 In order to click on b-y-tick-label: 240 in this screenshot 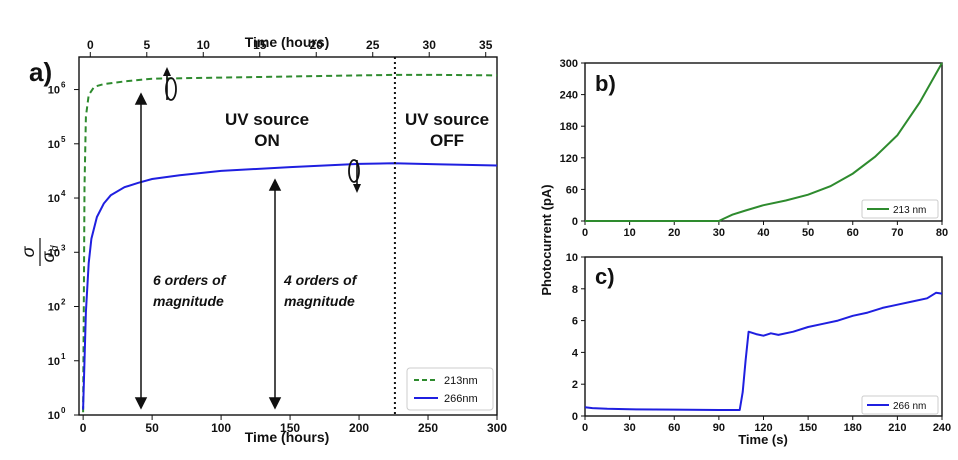, I will do `click(569, 96)`.